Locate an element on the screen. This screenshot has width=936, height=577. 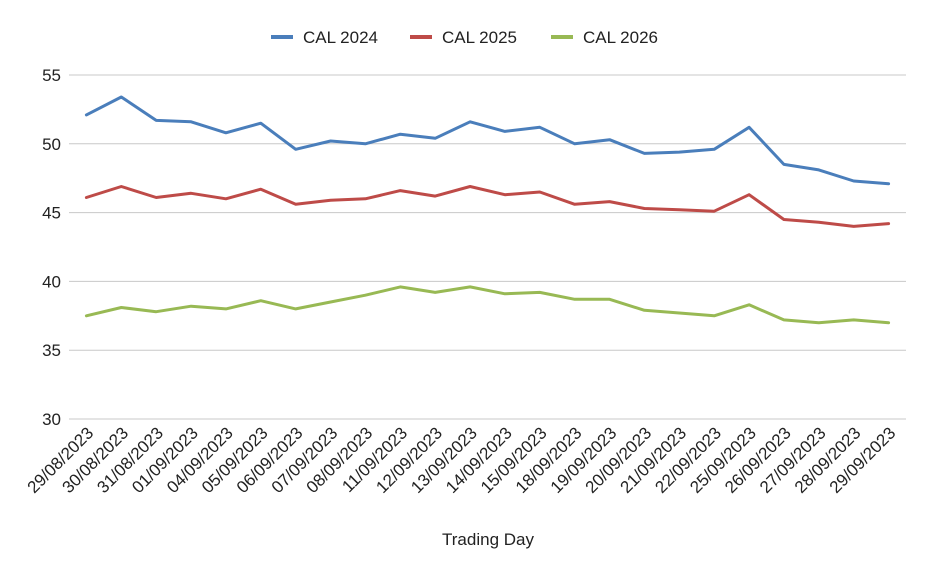
legend-item-cal-2026: CAL 2026 is located at coordinates (604, 37).